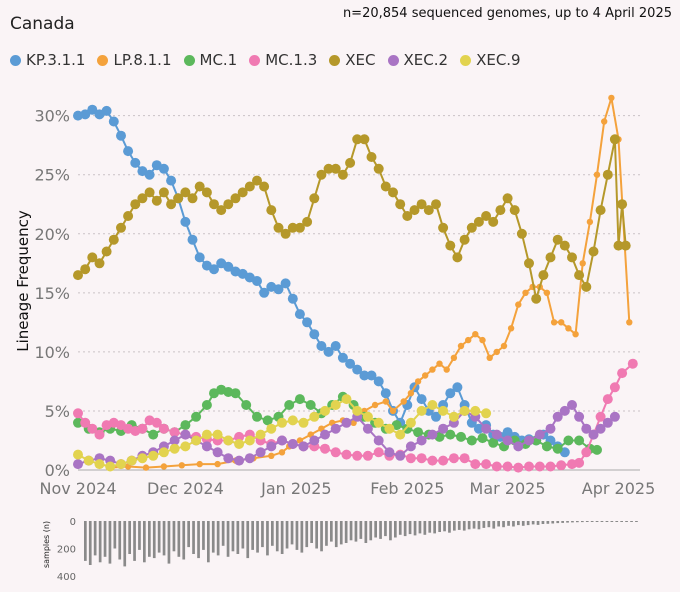  What do you see at coordinates (255, 60) in the screenshot?
I see `legend-swatch` at bounding box center [255, 60].